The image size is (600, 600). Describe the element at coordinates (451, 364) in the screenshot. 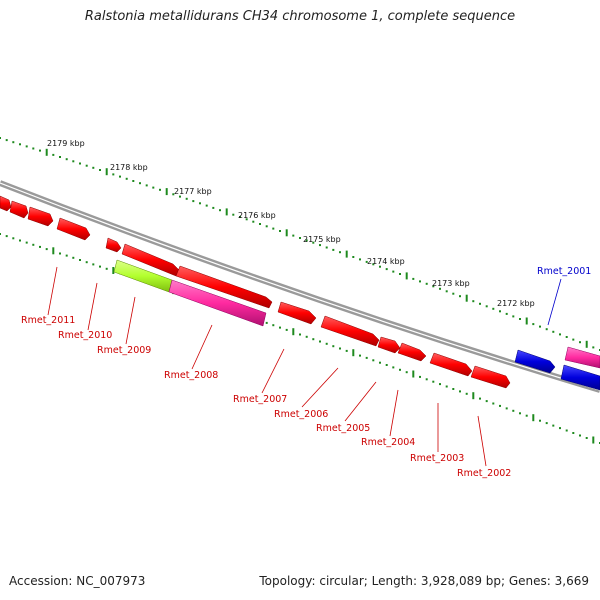

I see `gene-rmet-2003` at that location.